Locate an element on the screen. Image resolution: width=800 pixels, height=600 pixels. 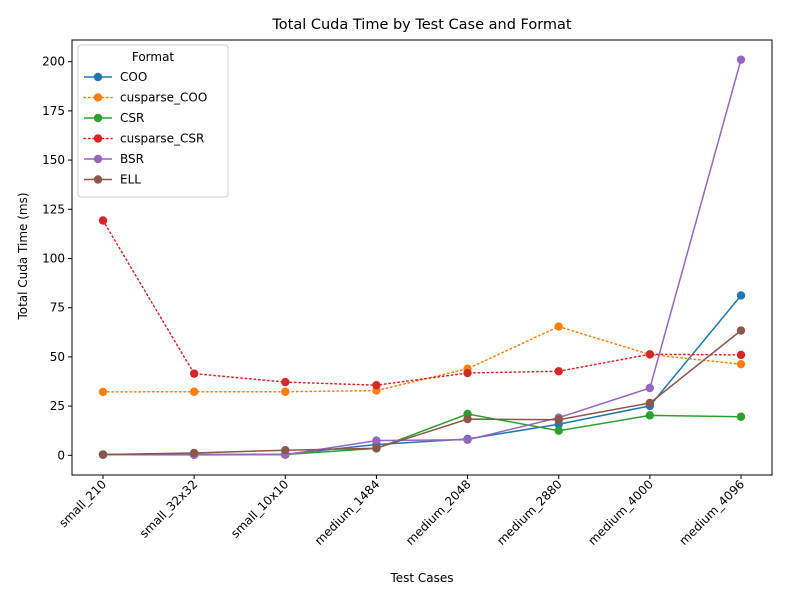
legend-box is located at coordinates (153, 121).